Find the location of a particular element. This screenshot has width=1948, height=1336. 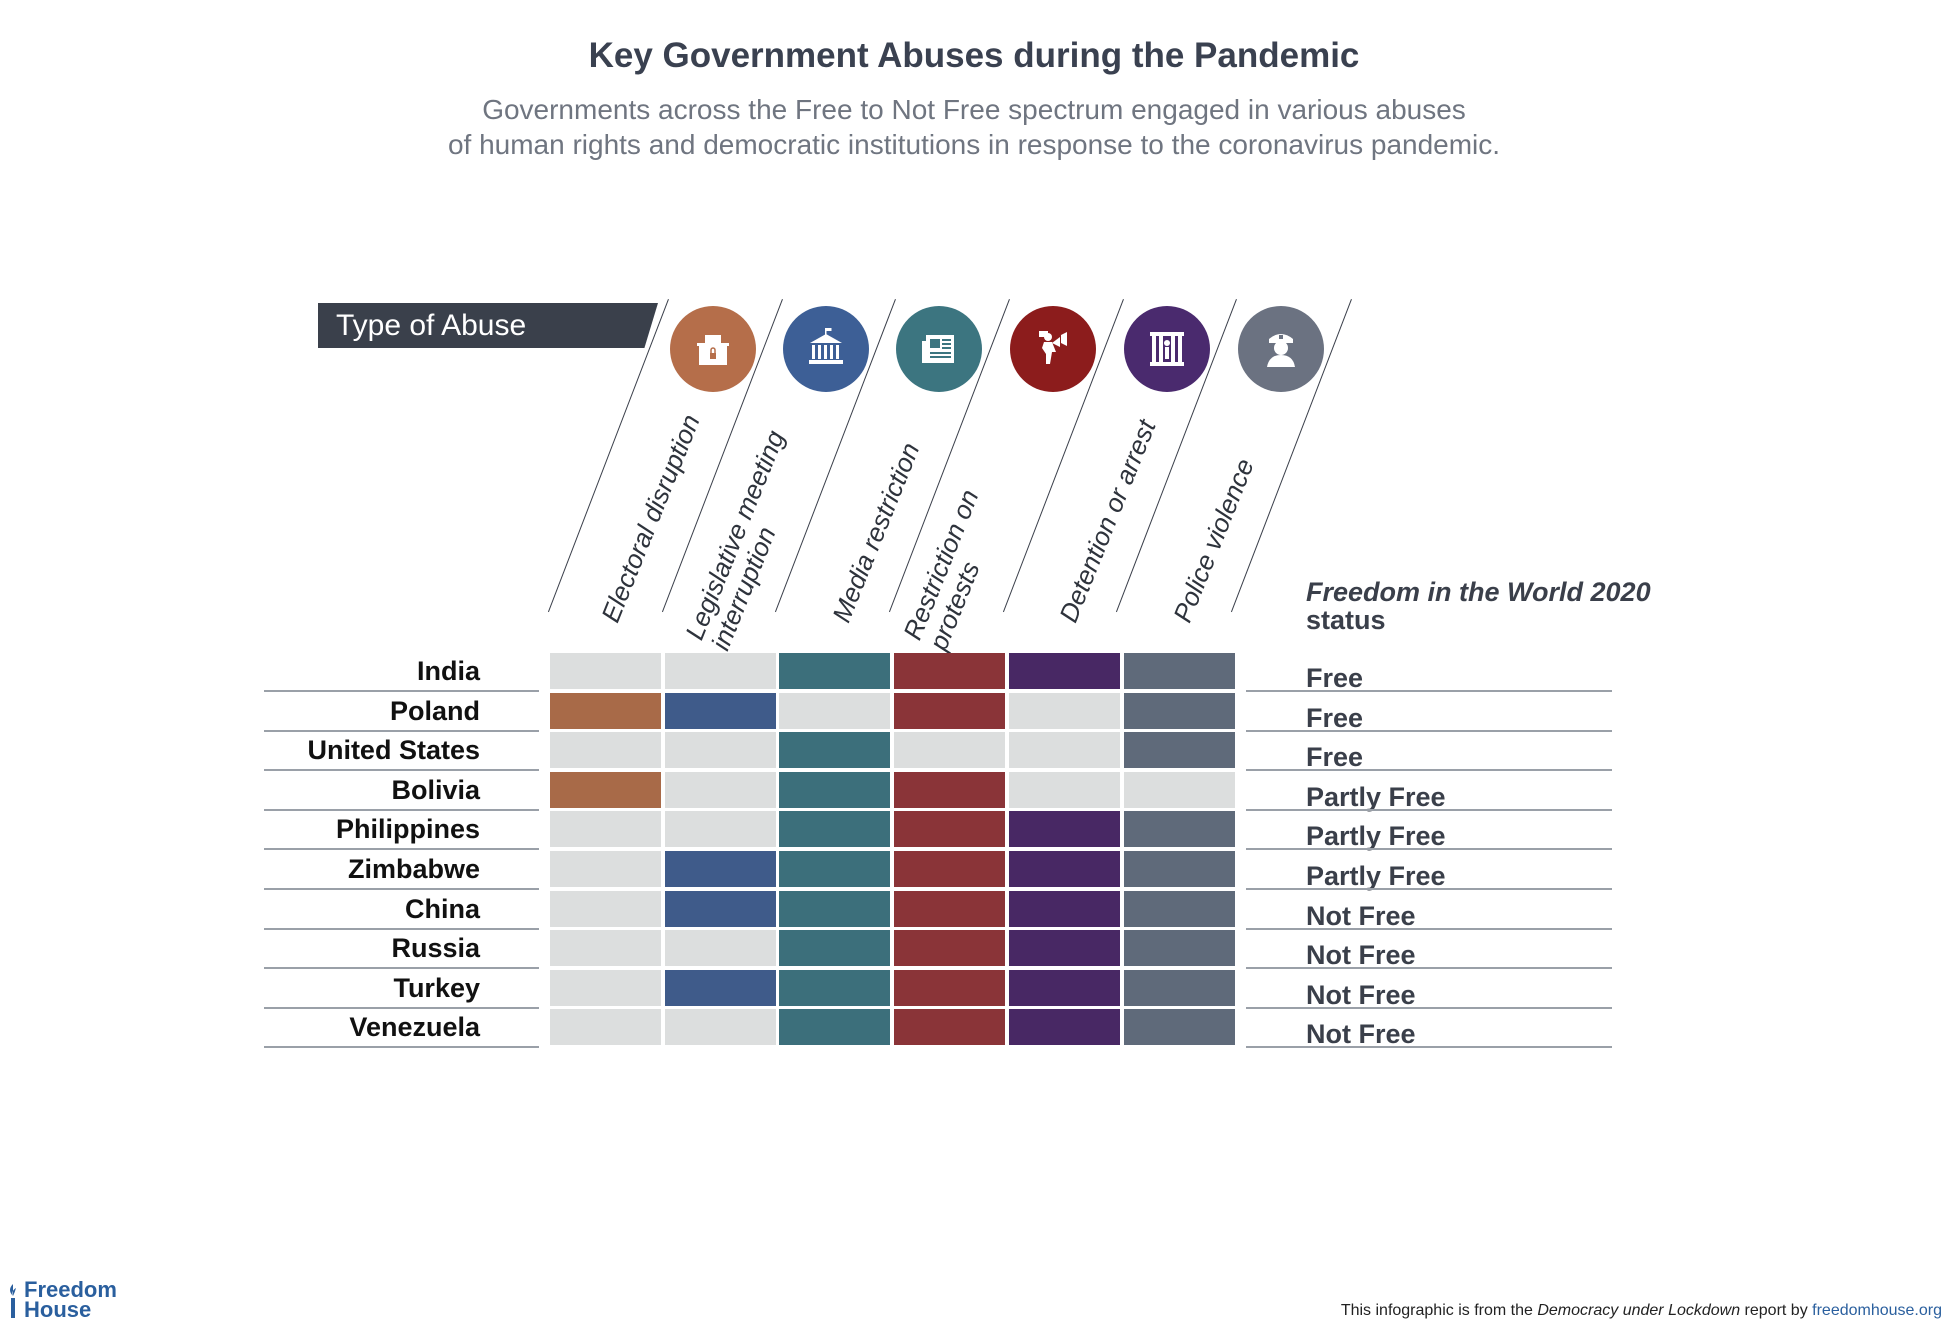

column-header-detention: Detention or arrest is located at coordinates (1107, 521).